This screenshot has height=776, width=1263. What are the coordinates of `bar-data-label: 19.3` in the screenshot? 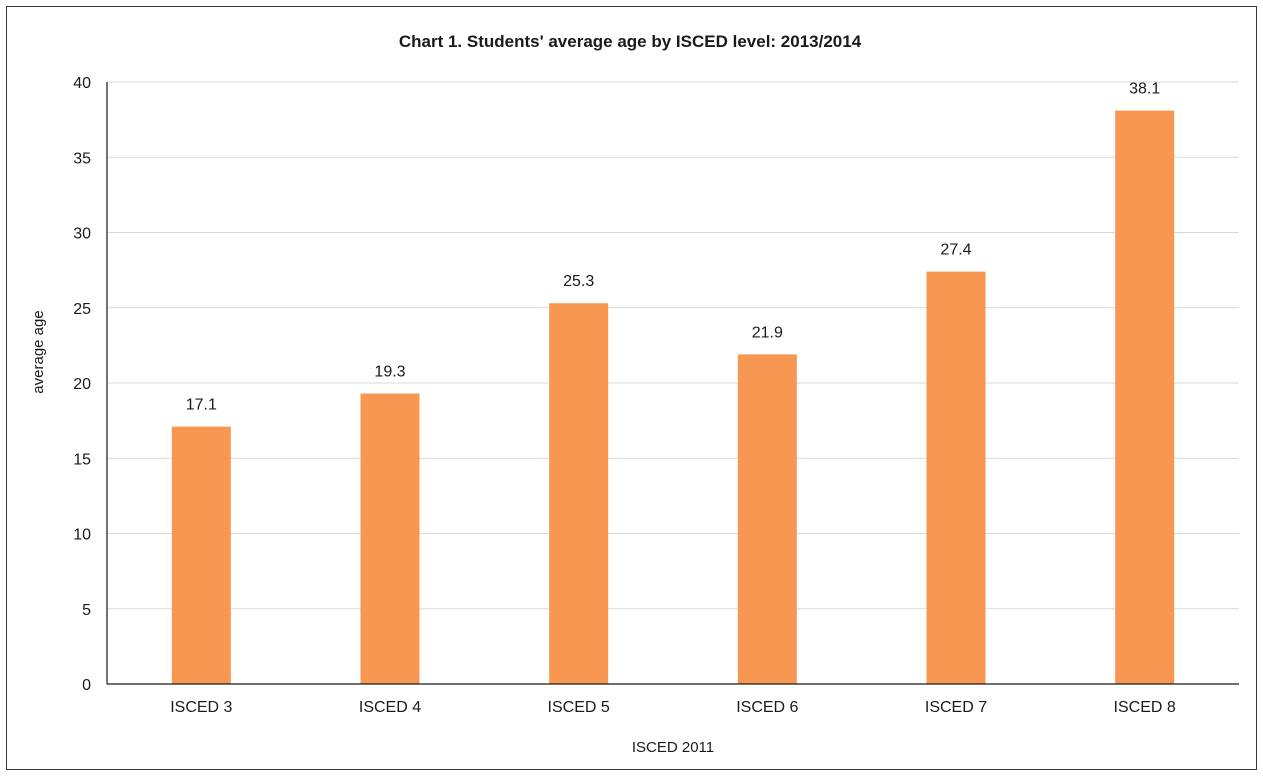 It's located at (389, 372).